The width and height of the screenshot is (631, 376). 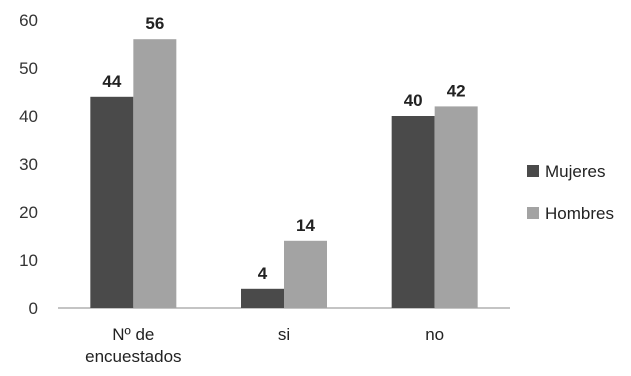 What do you see at coordinates (579, 213) in the screenshot?
I see `legend-label-hombres: Hombres` at bounding box center [579, 213].